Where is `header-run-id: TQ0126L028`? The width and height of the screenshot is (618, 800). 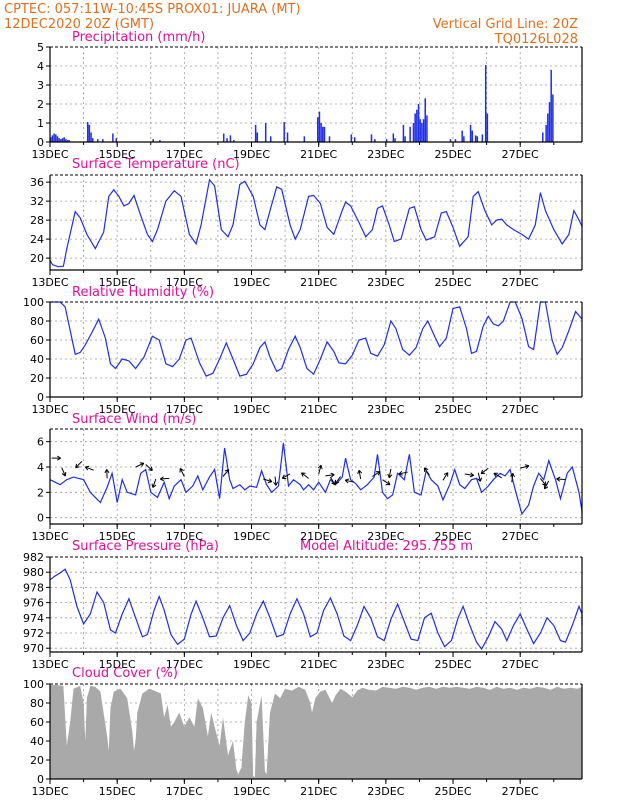 header-run-id: TQ0126L028 is located at coordinates (536, 39).